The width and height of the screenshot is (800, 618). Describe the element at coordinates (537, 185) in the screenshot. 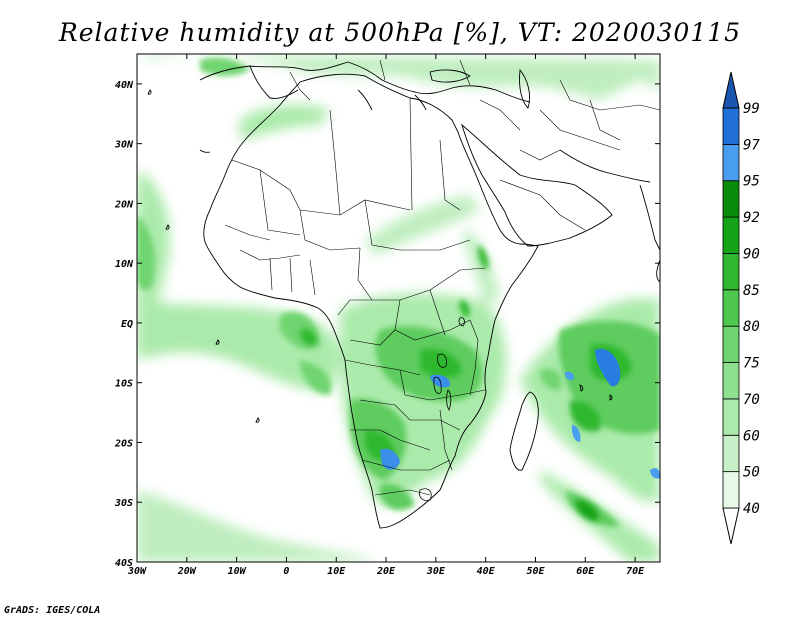

I see `arabia-coastline` at that location.